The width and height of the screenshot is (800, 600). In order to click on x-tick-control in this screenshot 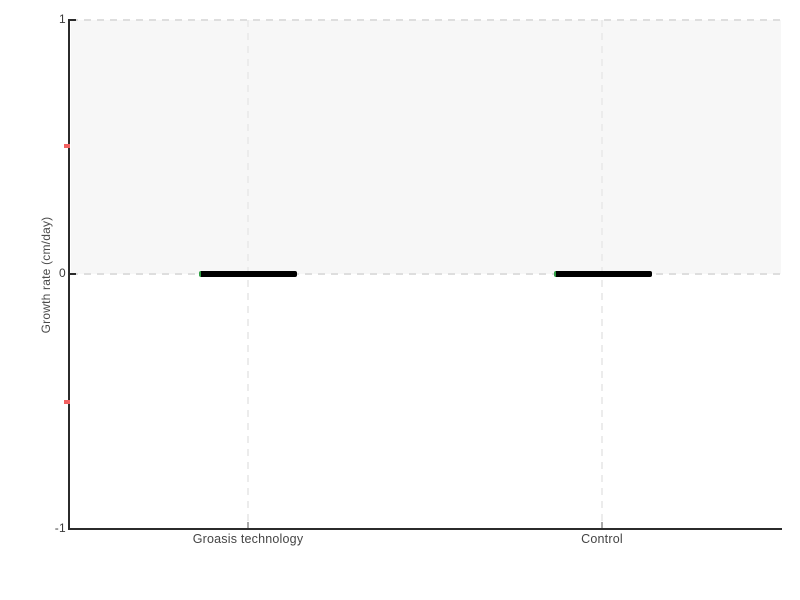, I will do `click(602, 525)`.